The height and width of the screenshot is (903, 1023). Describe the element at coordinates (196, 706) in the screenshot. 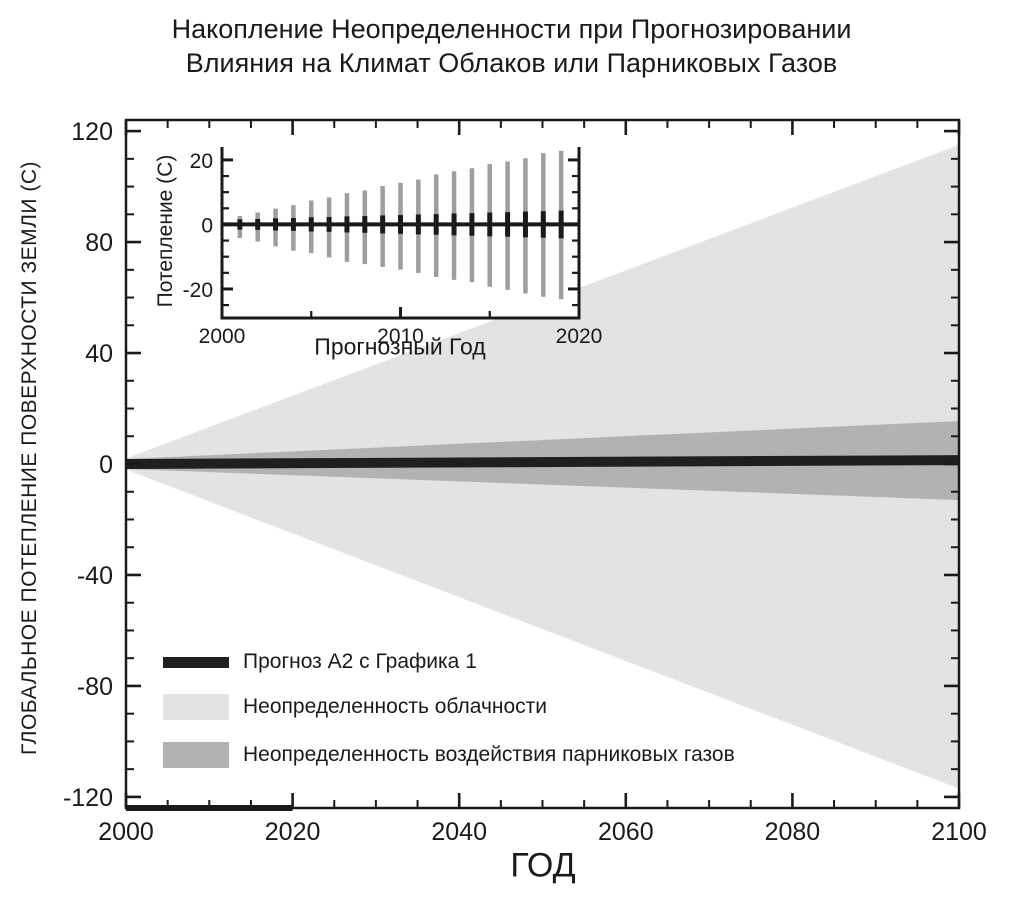

I see `legend-swatch-cloud-uncertainty` at that location.